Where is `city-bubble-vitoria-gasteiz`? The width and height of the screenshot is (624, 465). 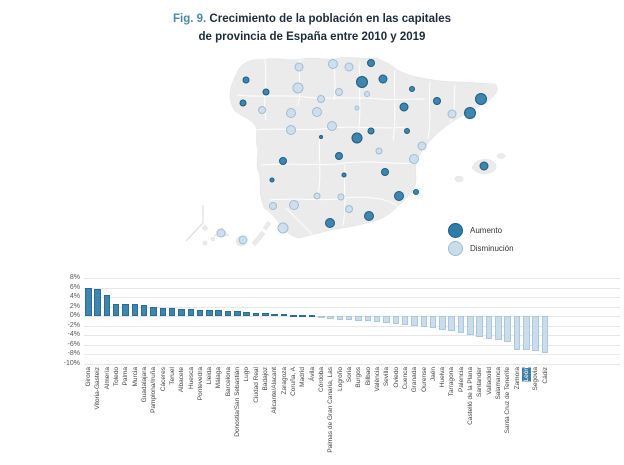 city-bubble-vitoria-gasteiz is located at coordinates (362, 82).